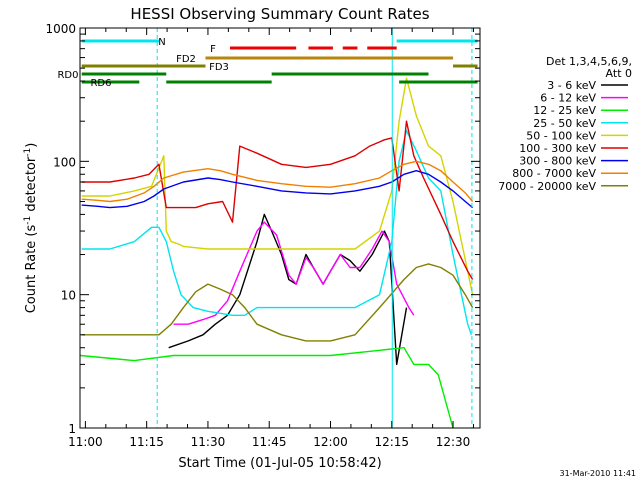 The height and width of the screenshot is (480, 640). What do you see at coordinates (219, 67) in the screenshot?
I see `flag-label-fd3: FD3` at bounding box center [219, 67].